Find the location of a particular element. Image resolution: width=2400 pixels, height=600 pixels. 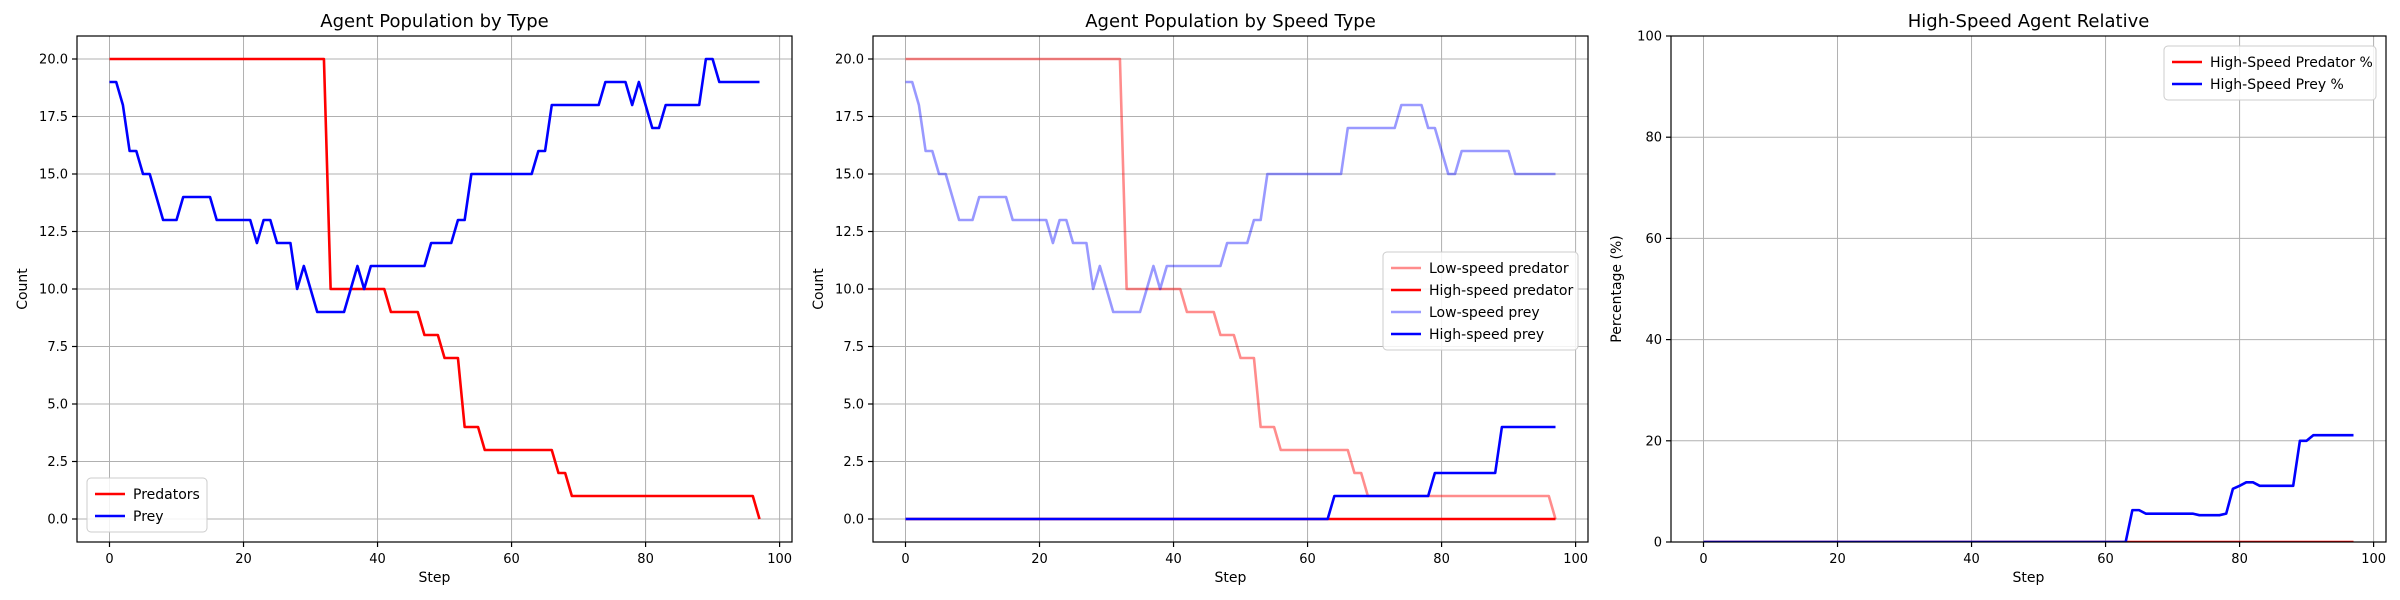

legend: High-Speed Predator % High-Speed Prey % is located at coordinates (2270, 73).